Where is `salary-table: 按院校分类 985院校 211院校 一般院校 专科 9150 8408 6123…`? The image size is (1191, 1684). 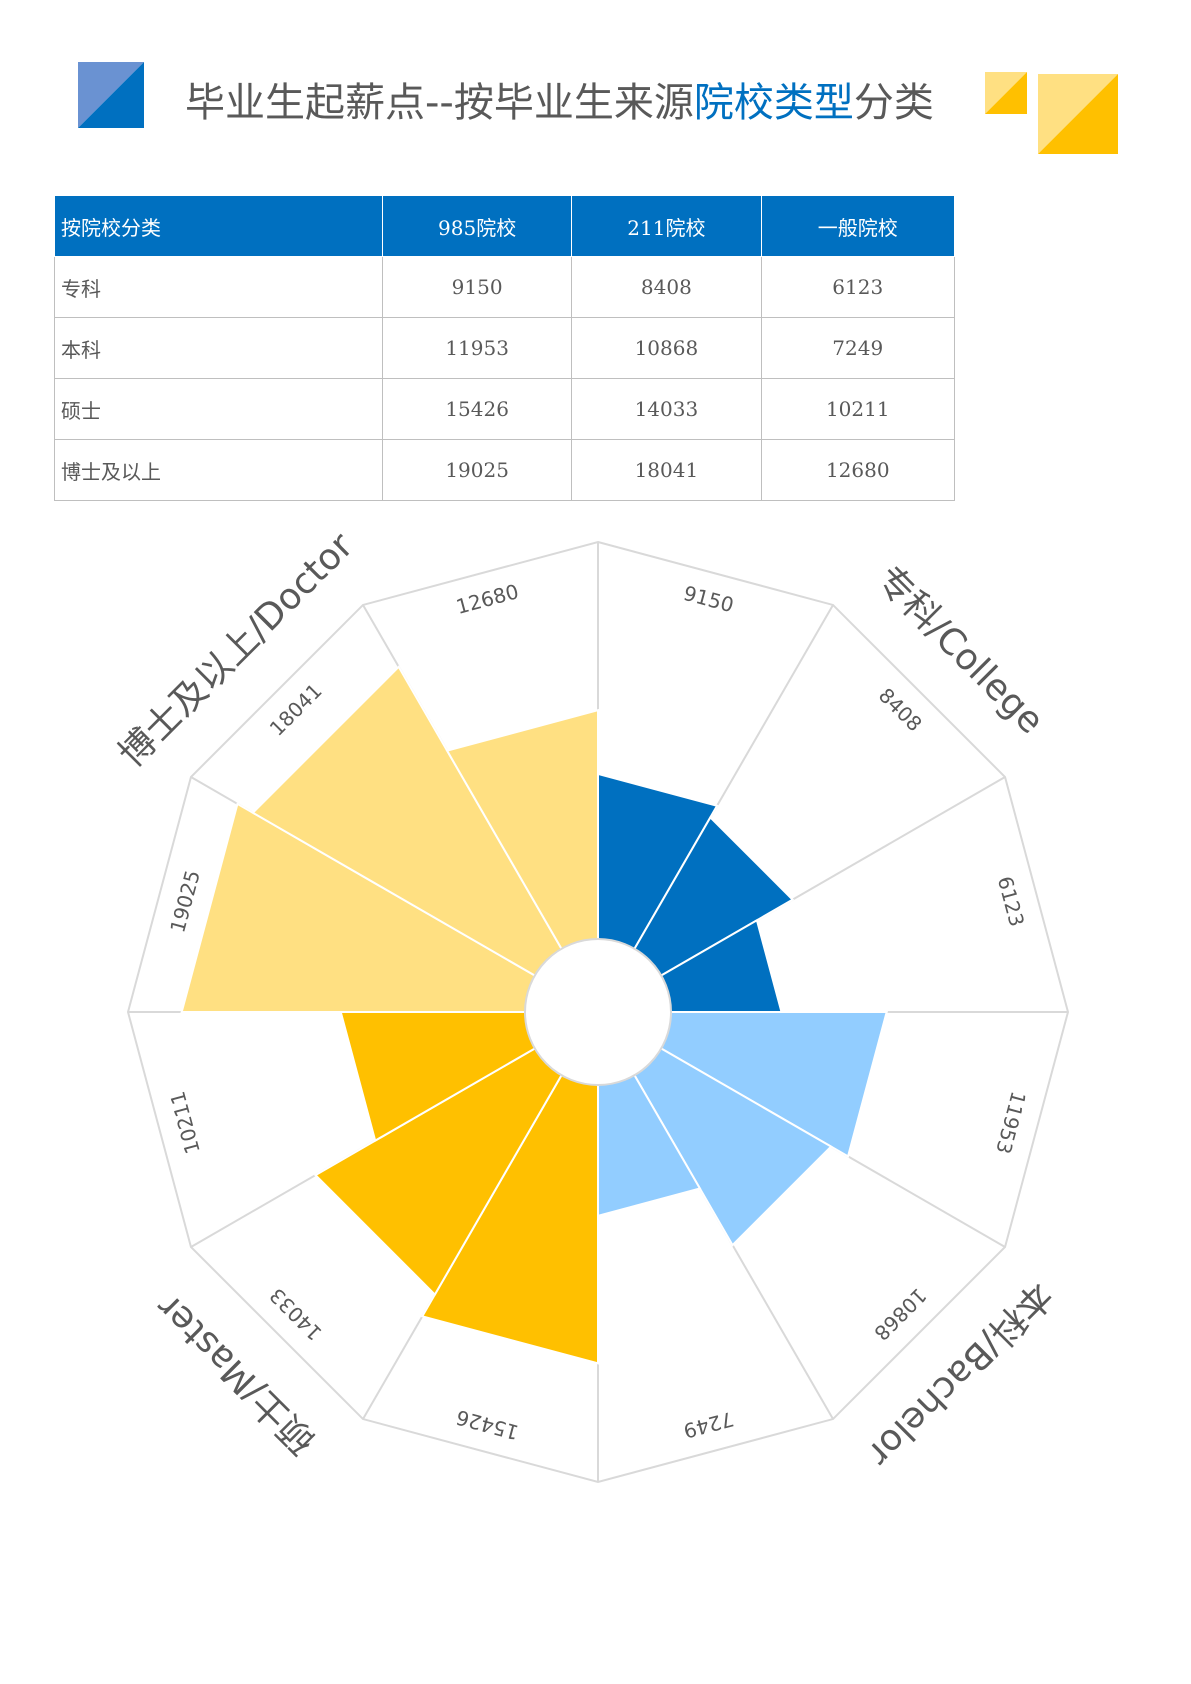
salary-table: 按院校分类 985院校 211院校 一般院校 专科 9150 8408 6123… is located at coordinates (504, 348).